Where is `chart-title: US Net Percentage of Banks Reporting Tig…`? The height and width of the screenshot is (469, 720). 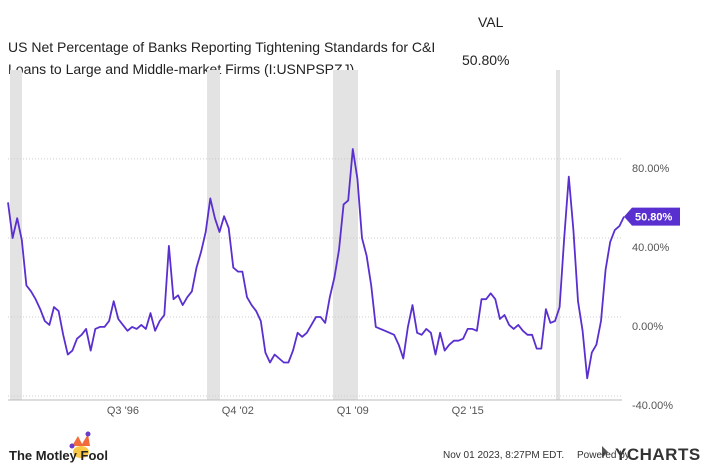
chart-title: US Net Percentage of Banks Reporting Tig… is located at coordinates (222, 58).